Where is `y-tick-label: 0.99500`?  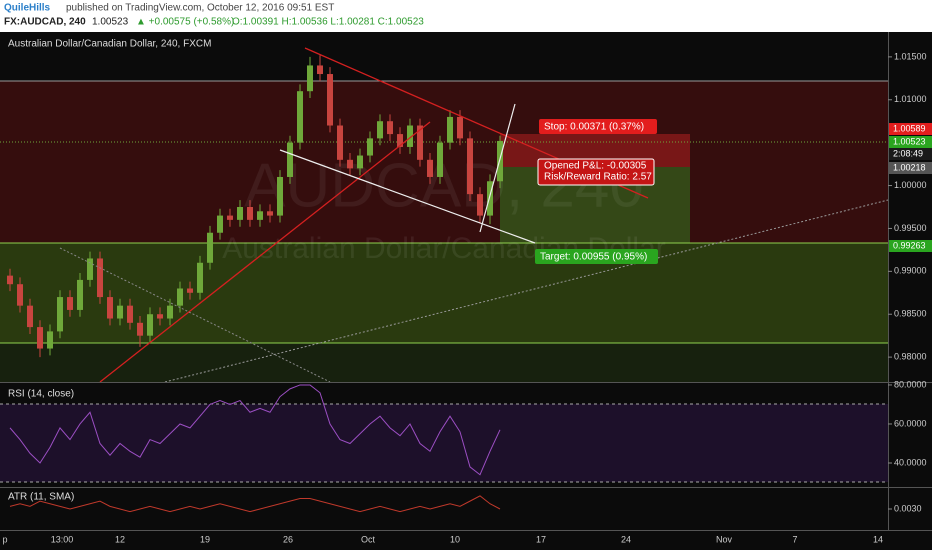 y-tick-label: 0.99500 is located at coordinates (910, 228).